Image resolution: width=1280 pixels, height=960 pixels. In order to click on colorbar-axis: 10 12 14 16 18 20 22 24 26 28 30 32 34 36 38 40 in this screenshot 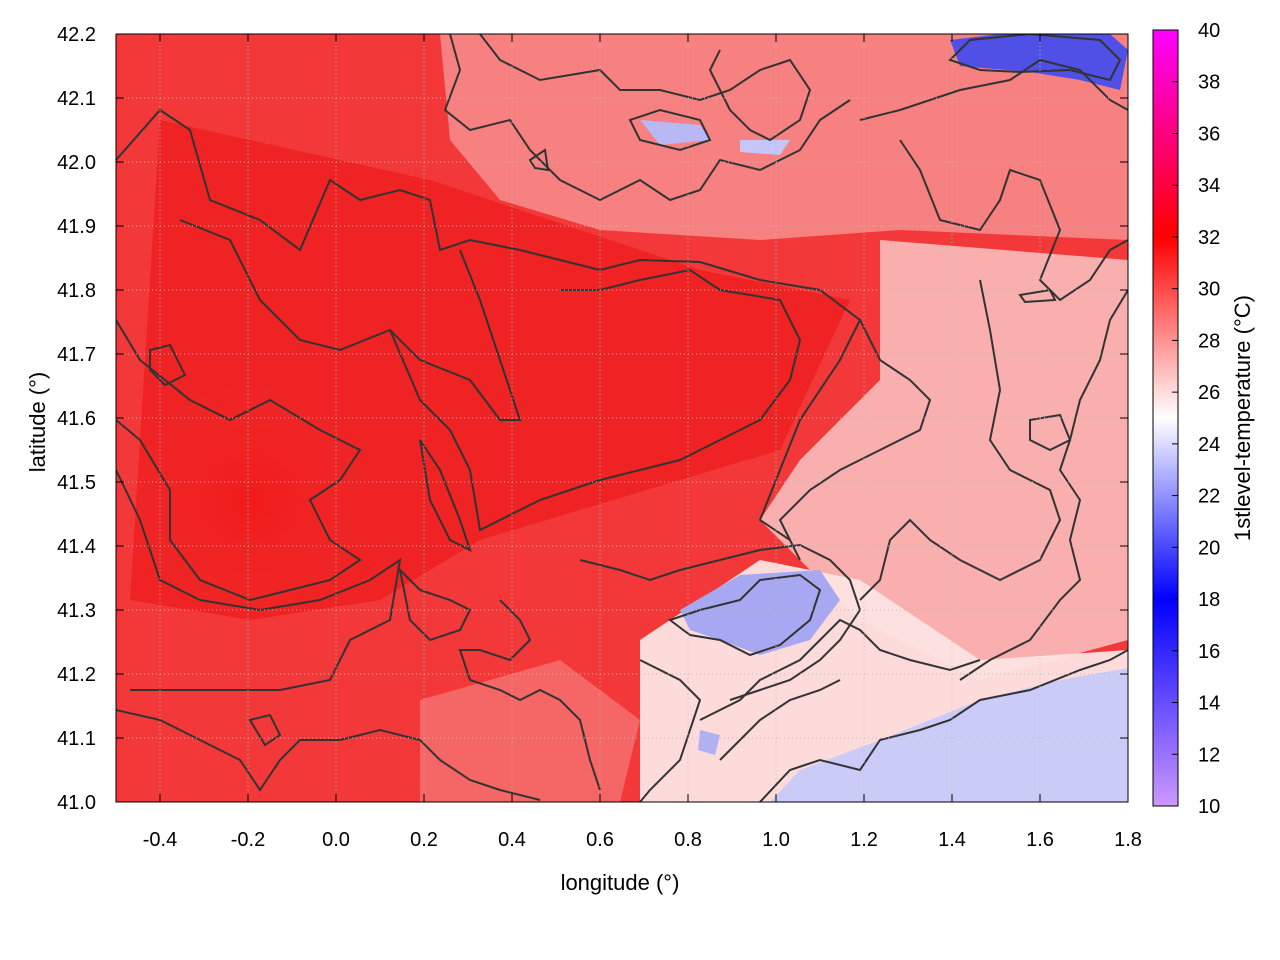, I will do `click(1196, 419)`.